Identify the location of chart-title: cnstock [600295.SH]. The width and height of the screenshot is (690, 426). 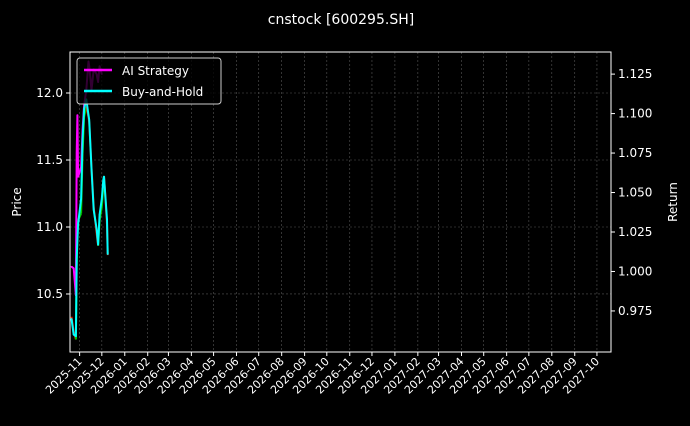
(341, 20).